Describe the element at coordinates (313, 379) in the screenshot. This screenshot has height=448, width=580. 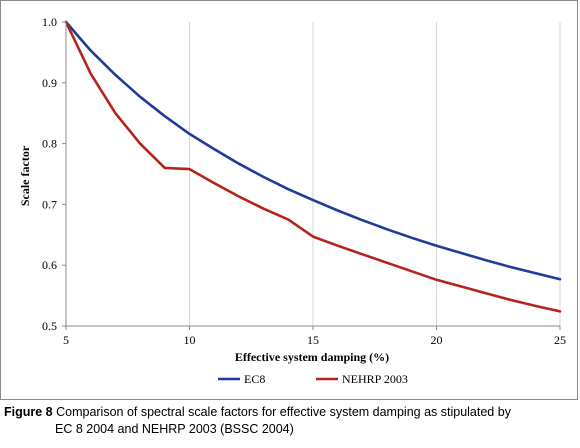
I see `legend: EC8 NEHRP 2003` at that location.